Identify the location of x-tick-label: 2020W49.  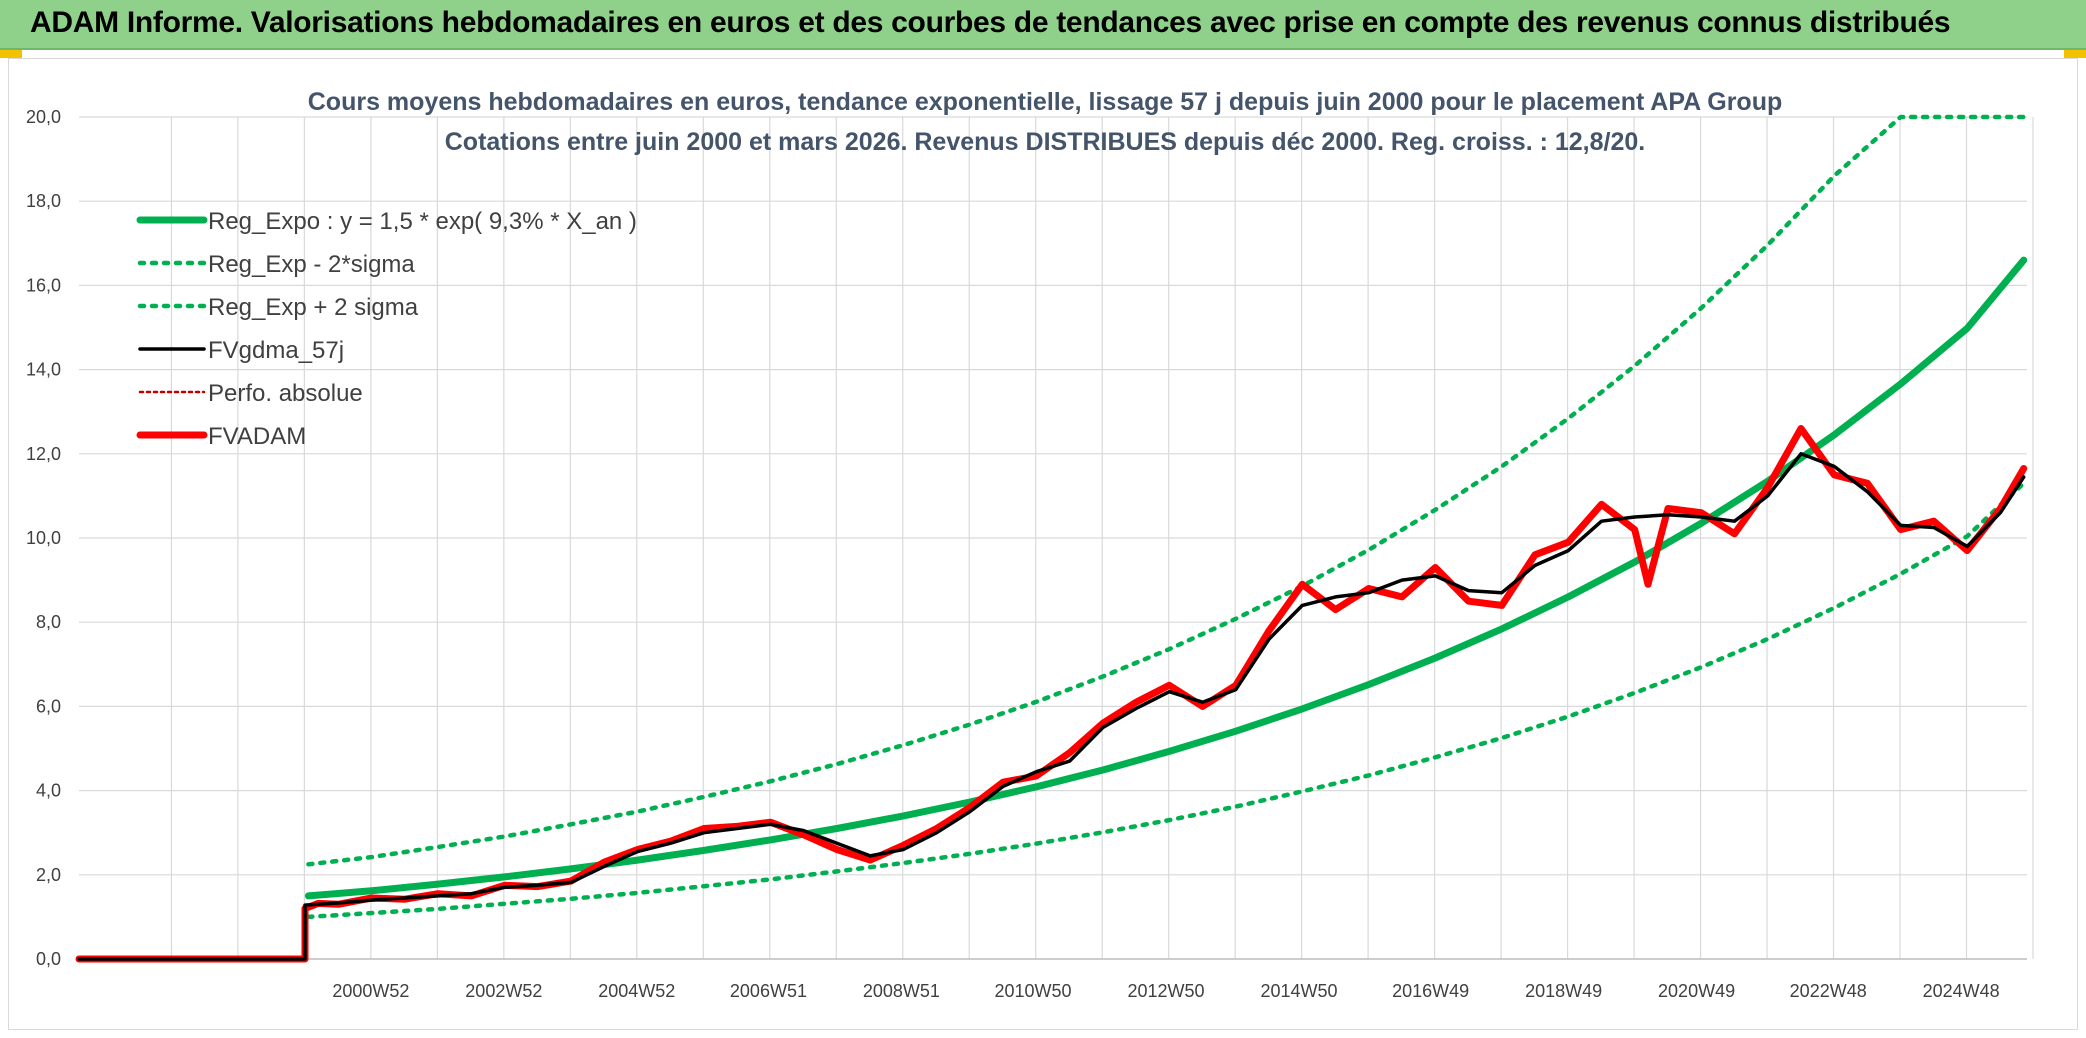
(1696, 991).